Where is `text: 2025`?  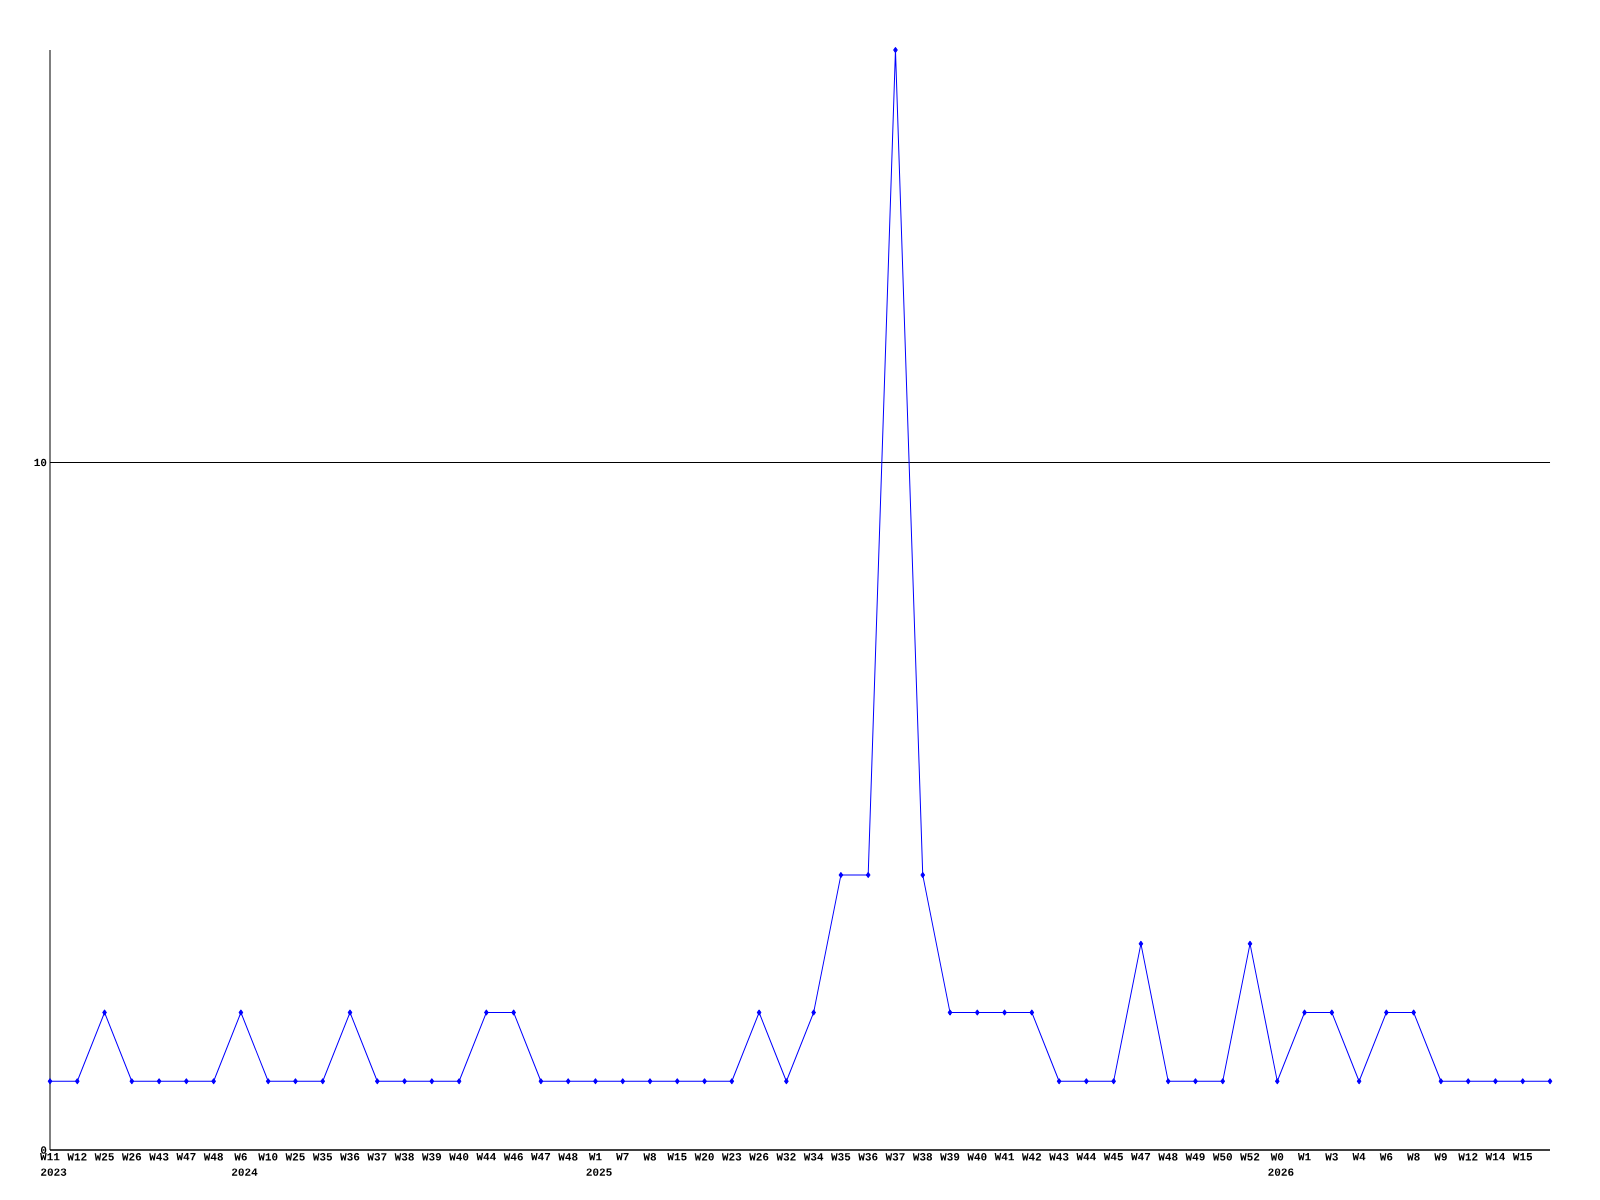
text: 2025 is located at coordinates (599, 1172).